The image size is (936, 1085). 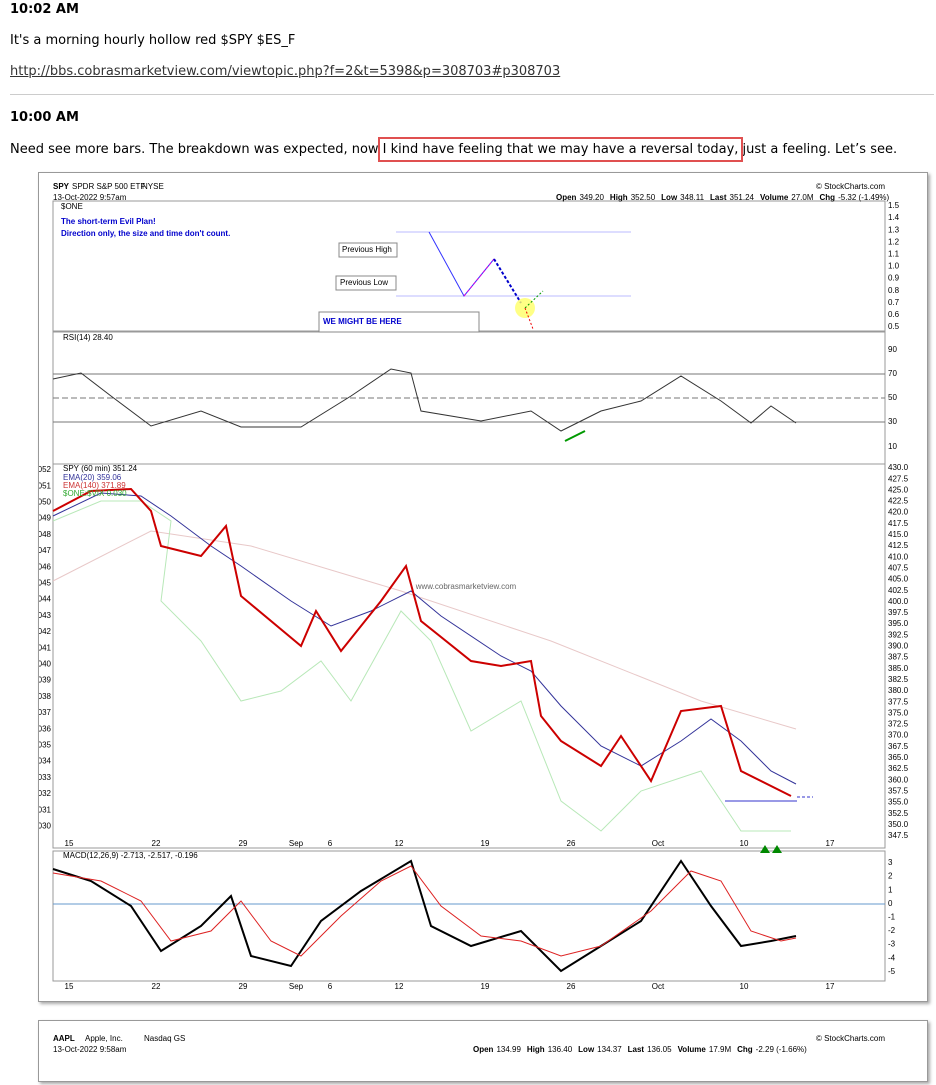 What do you see at coordinates (898, 478) in the screenshot?
I see `tick-label: 427.5` at bounding box center [898, 478].